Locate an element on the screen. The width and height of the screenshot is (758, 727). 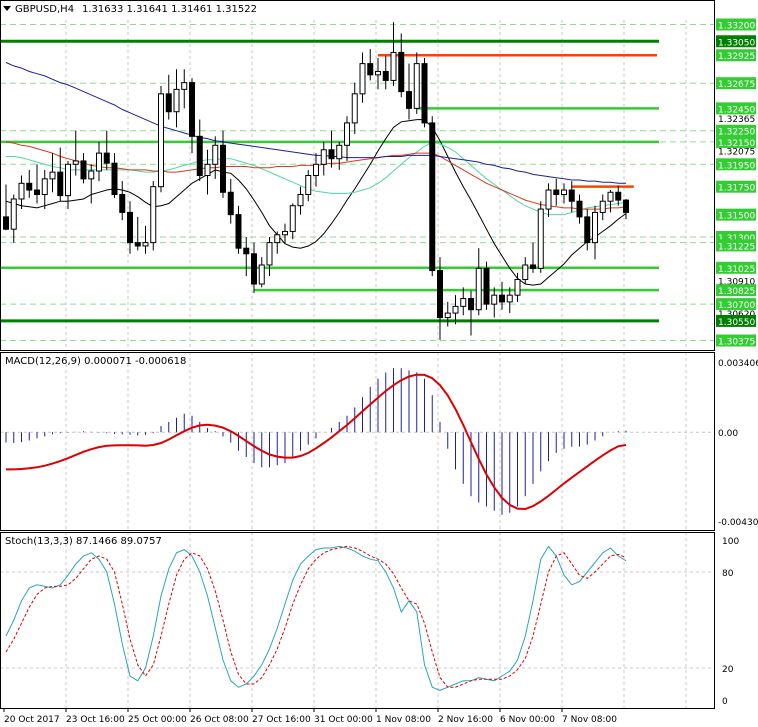
price-tick-label: 1.30825 is located at coordinates (736, 292).